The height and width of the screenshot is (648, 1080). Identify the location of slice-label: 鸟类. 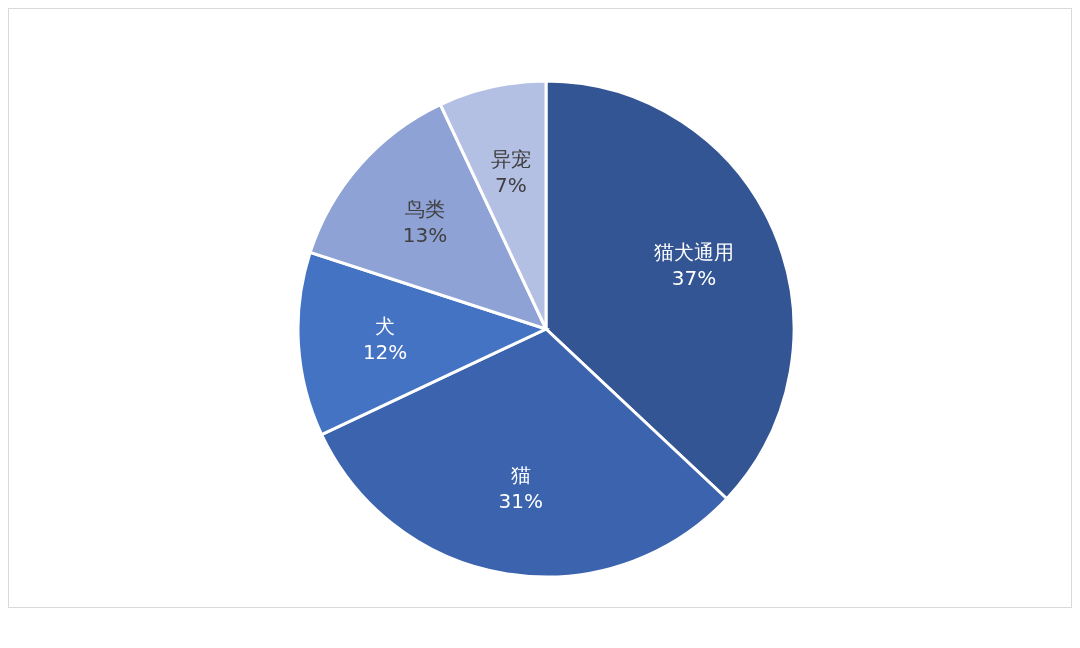
(425, 209).